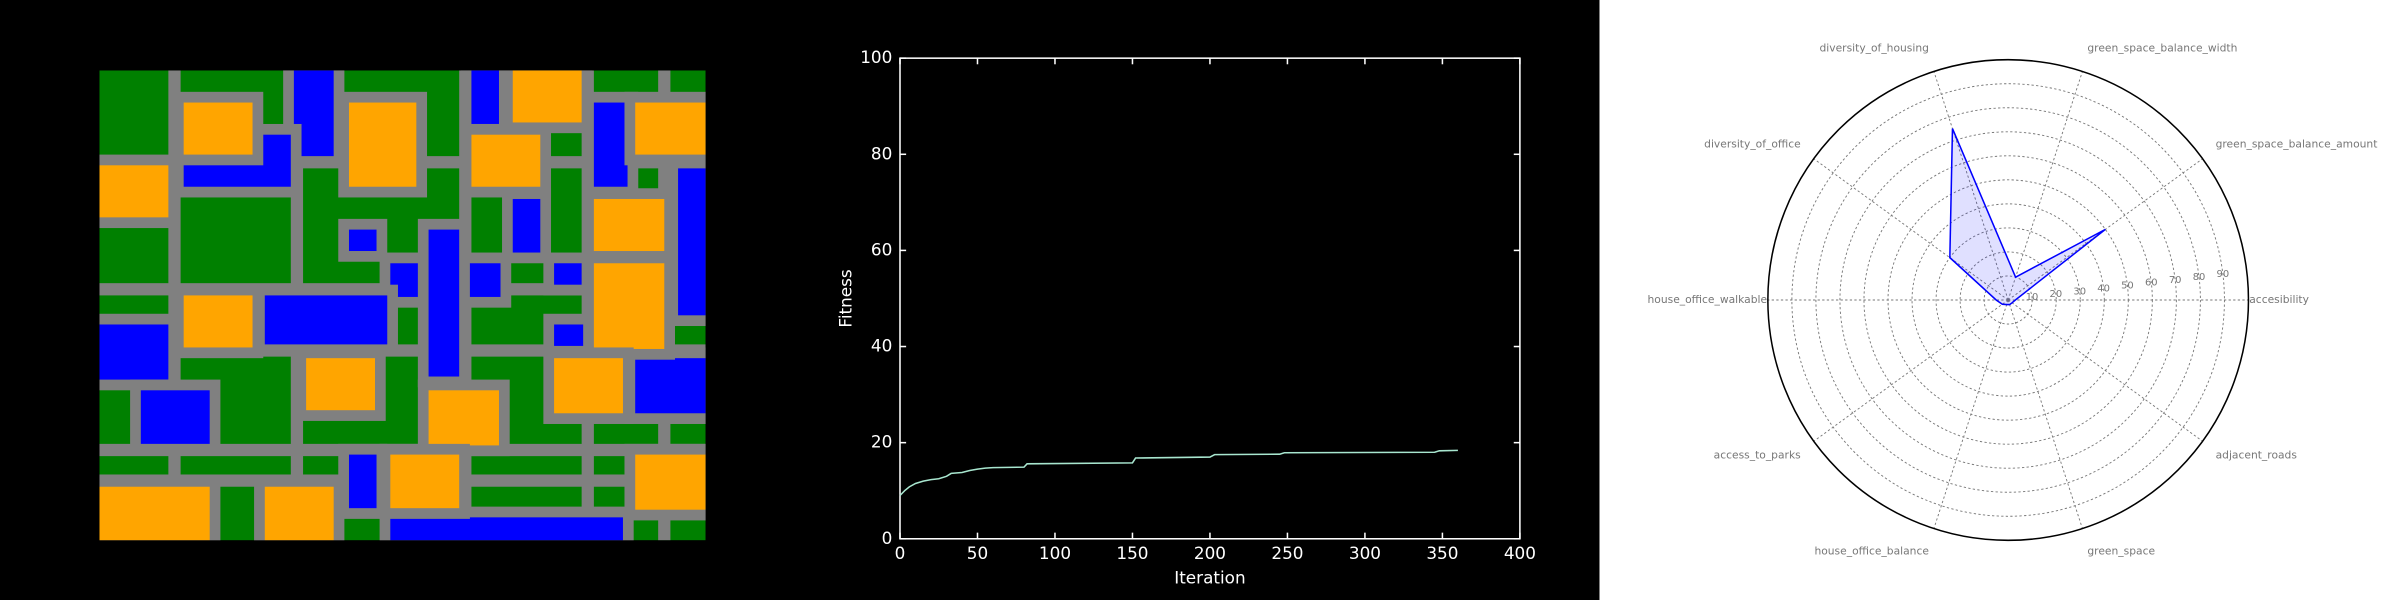 The height and width of the screenshot is (600, 2400). Describe the element at coordinates (1209, 578) in the screenshot. I see `x-axis-label: Iteration` at that location.